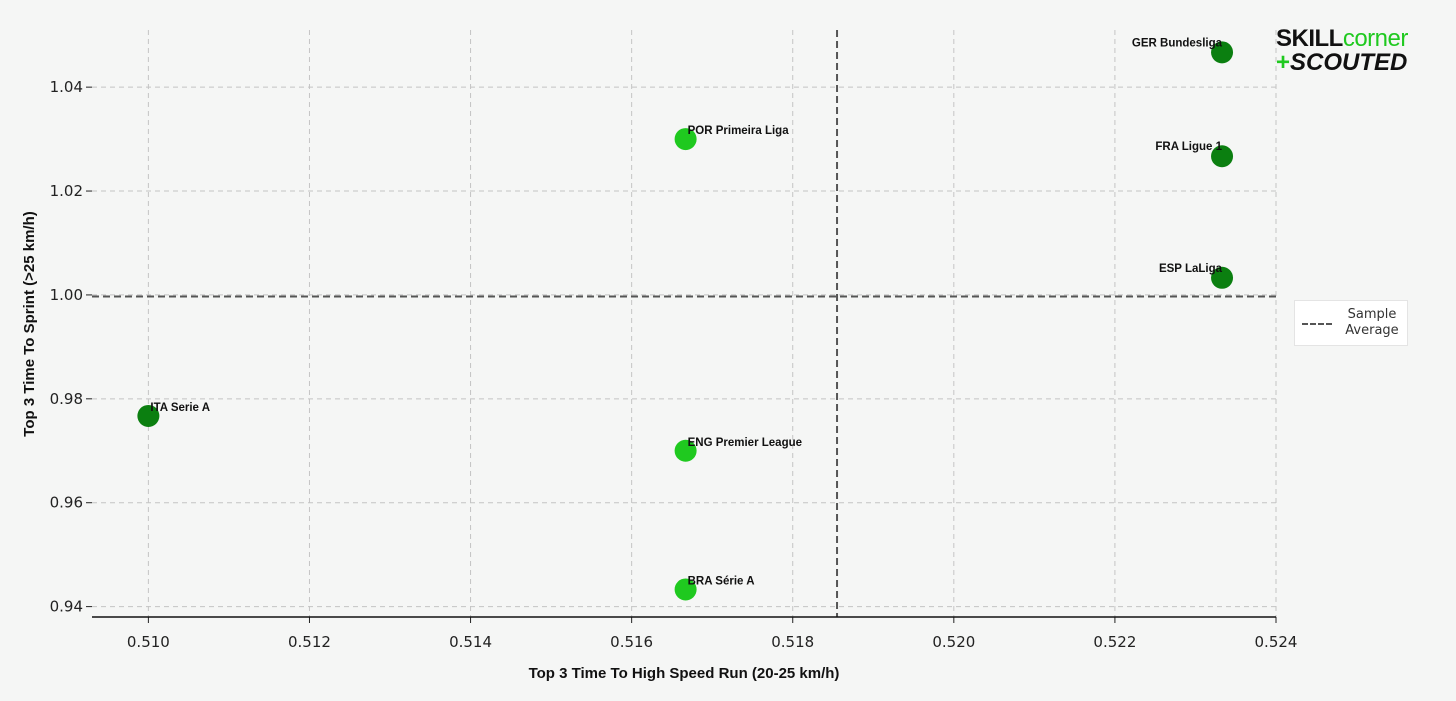 The image size is (1456, 701). I want to click on data-point-label: POR Primeira Liga, so click(739, 131).